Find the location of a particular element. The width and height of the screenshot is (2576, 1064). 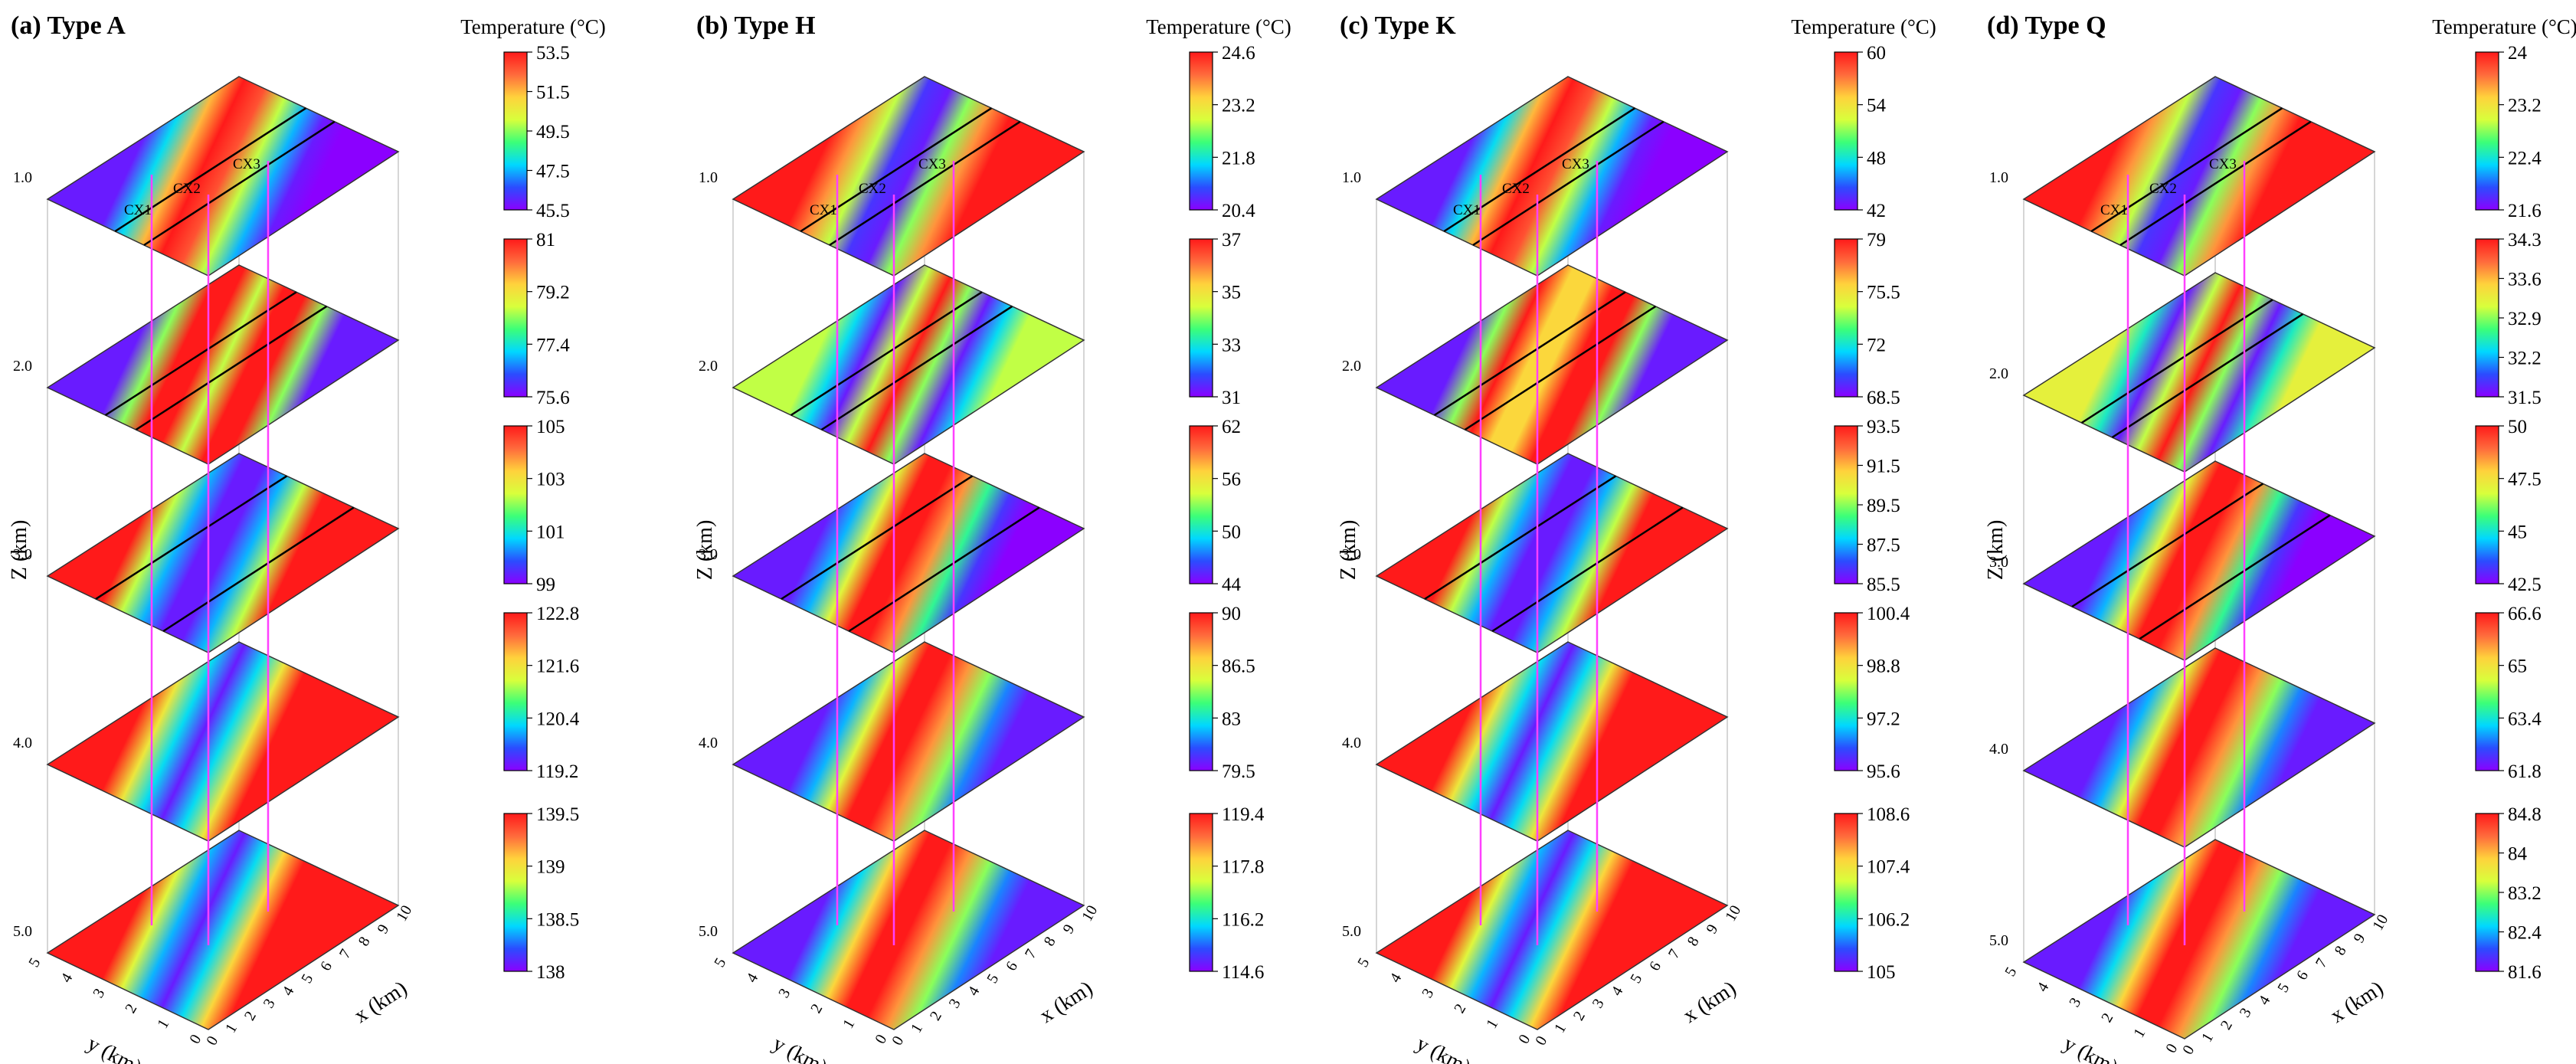

colorbar-tick-label: 108.6 is located at coordinates (1888, 815).